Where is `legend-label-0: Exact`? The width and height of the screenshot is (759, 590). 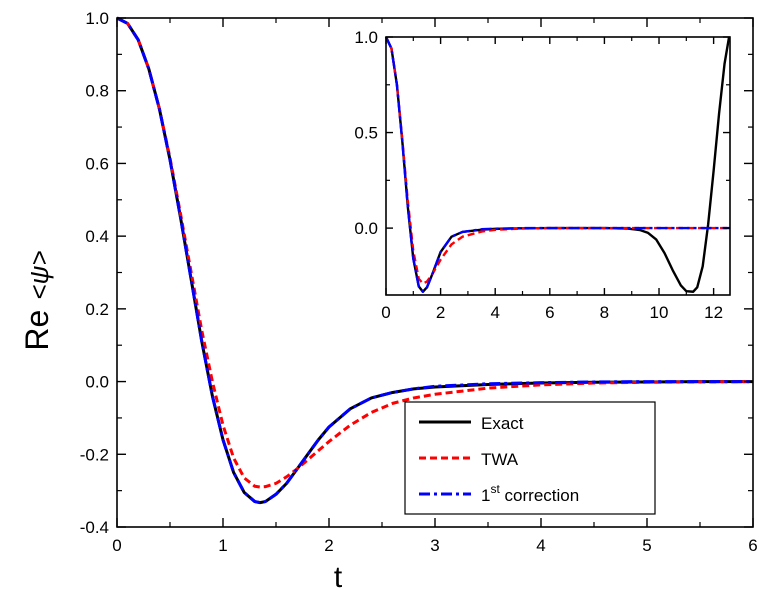
legend-label-0: Exact is located at coordinates (502, 423).